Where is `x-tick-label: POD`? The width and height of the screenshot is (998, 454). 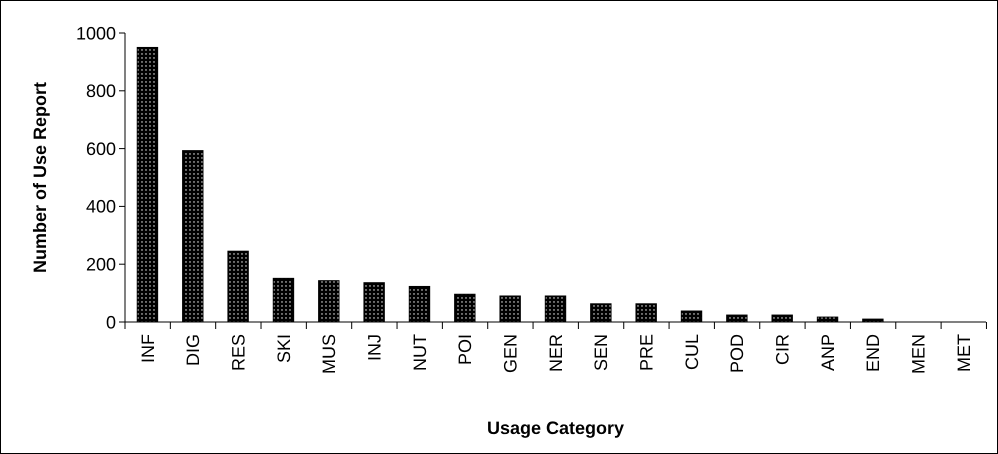
x-tick-label: POD is located at coordinates (737, 354).